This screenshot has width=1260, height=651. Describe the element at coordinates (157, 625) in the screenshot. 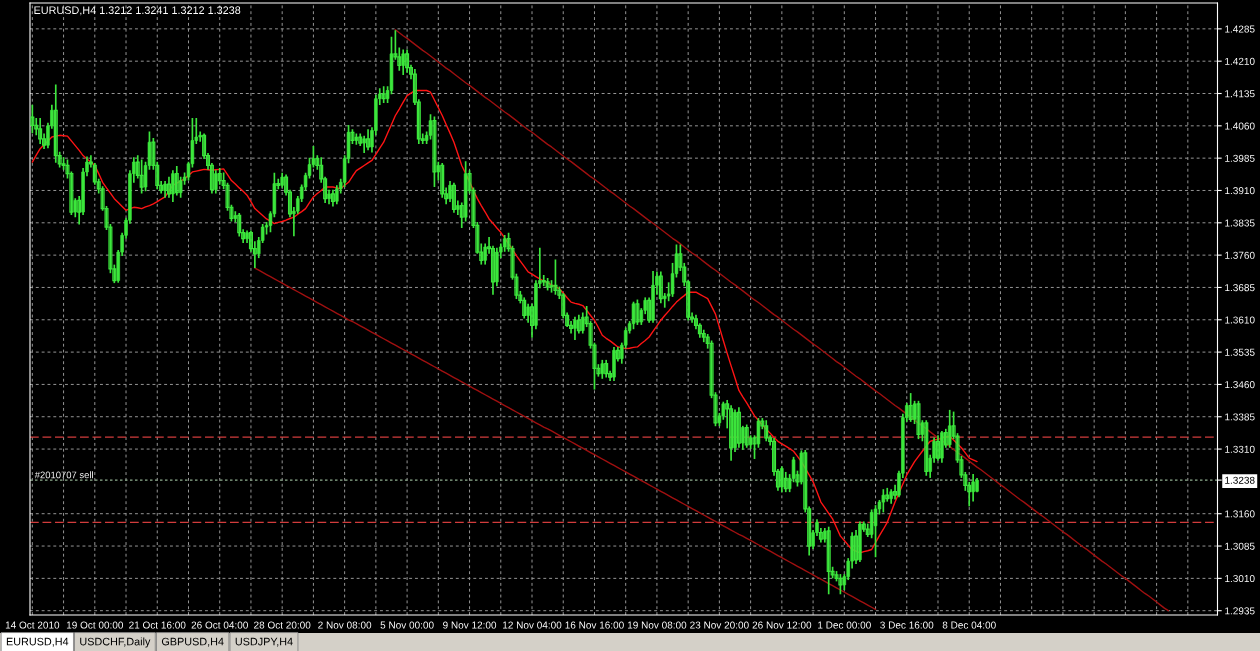

I see `x-tick-label: 21 Oct 16:00` at that location.